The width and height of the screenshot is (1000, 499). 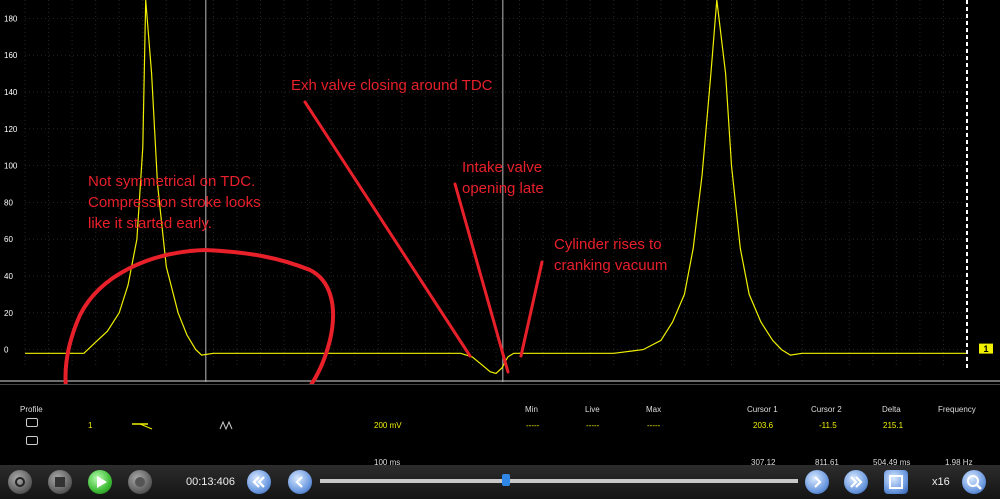 I want to click on channel-level-label: 1, so click(x=985, y=349).